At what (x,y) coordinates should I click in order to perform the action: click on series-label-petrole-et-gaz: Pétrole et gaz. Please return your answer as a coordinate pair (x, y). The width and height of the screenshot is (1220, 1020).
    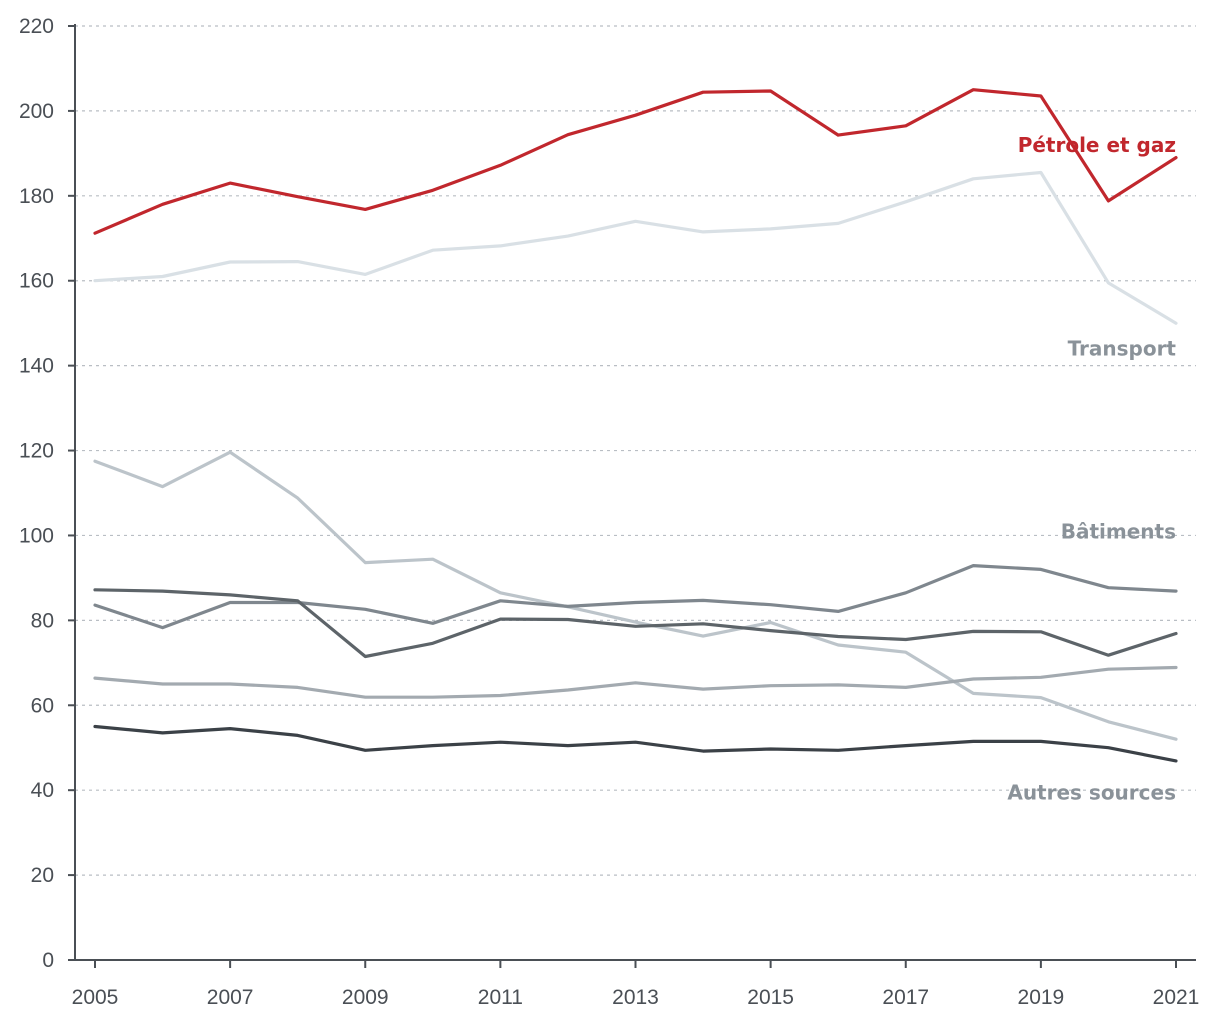
    Looking at the image, I should click on (1097, 145).